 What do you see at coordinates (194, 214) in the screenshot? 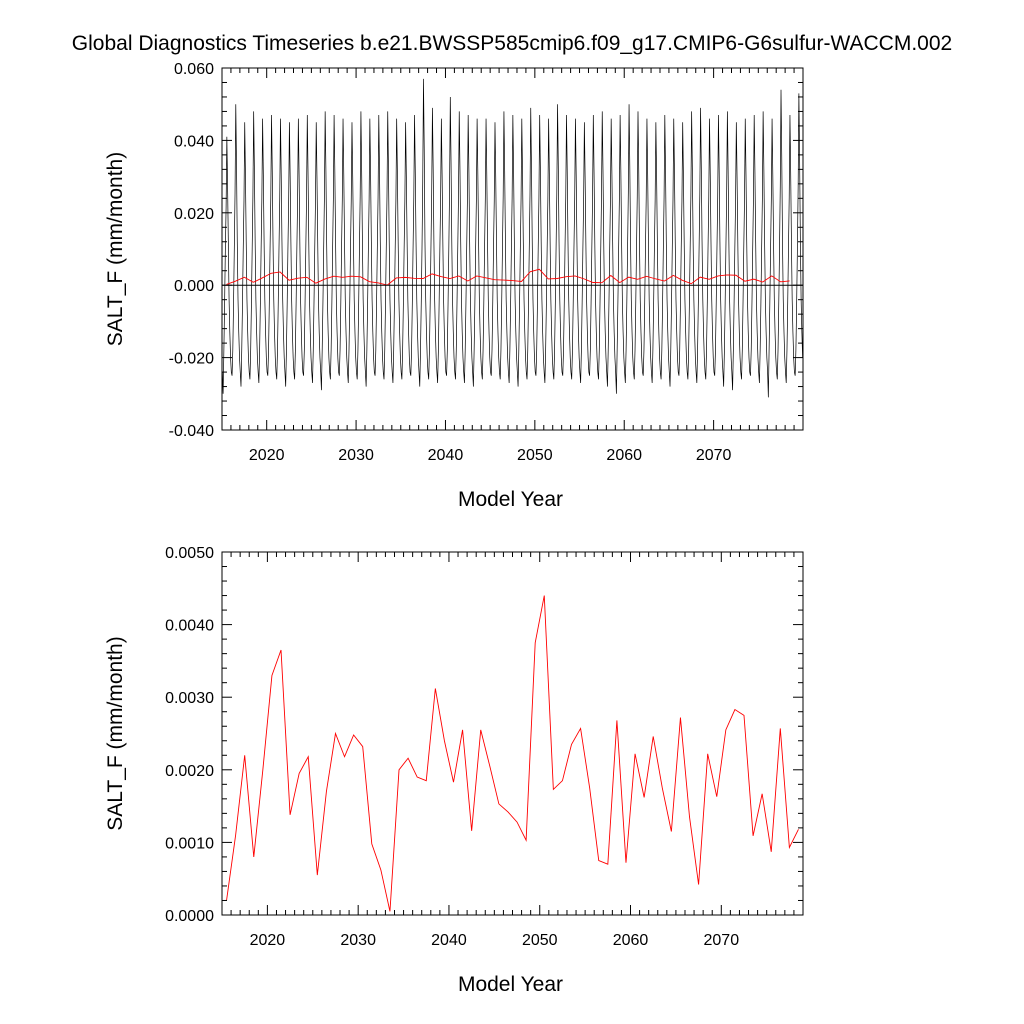
I see `y-tick-label: 0.020` at bounding box center [194, 214].